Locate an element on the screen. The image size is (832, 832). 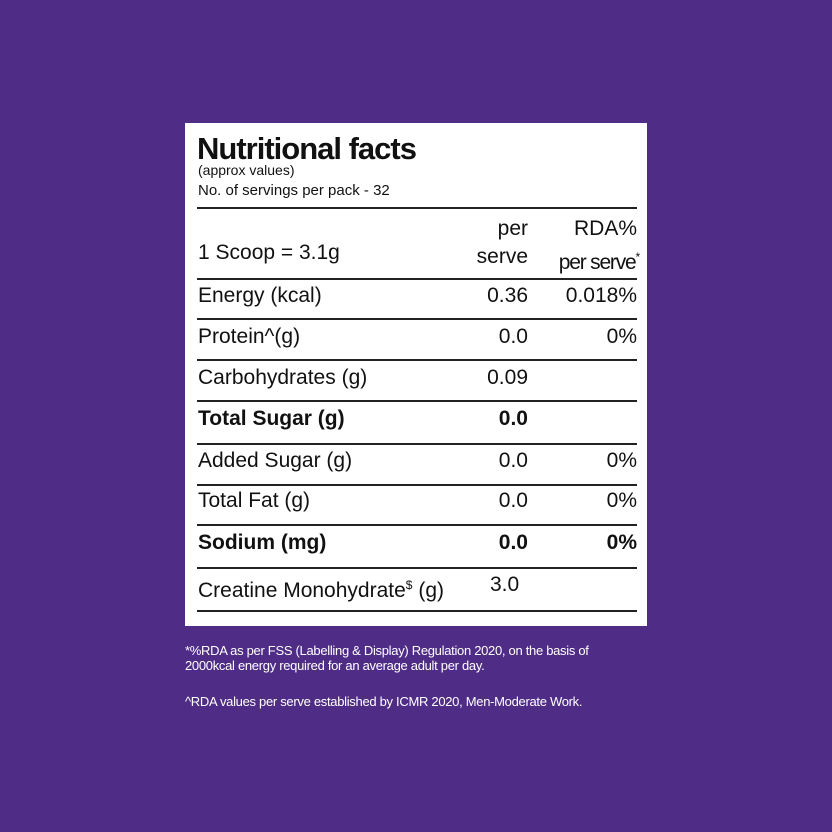
per-serve: 3.0 is located at coordinates (505, 584).